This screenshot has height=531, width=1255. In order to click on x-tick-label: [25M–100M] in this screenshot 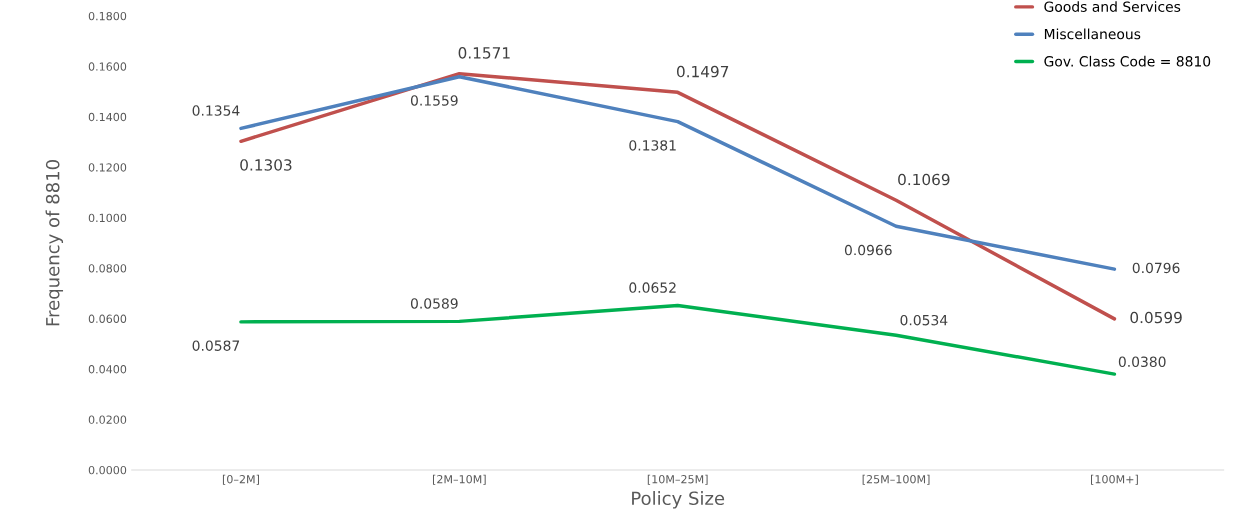, I will do `click(896, 479)`.